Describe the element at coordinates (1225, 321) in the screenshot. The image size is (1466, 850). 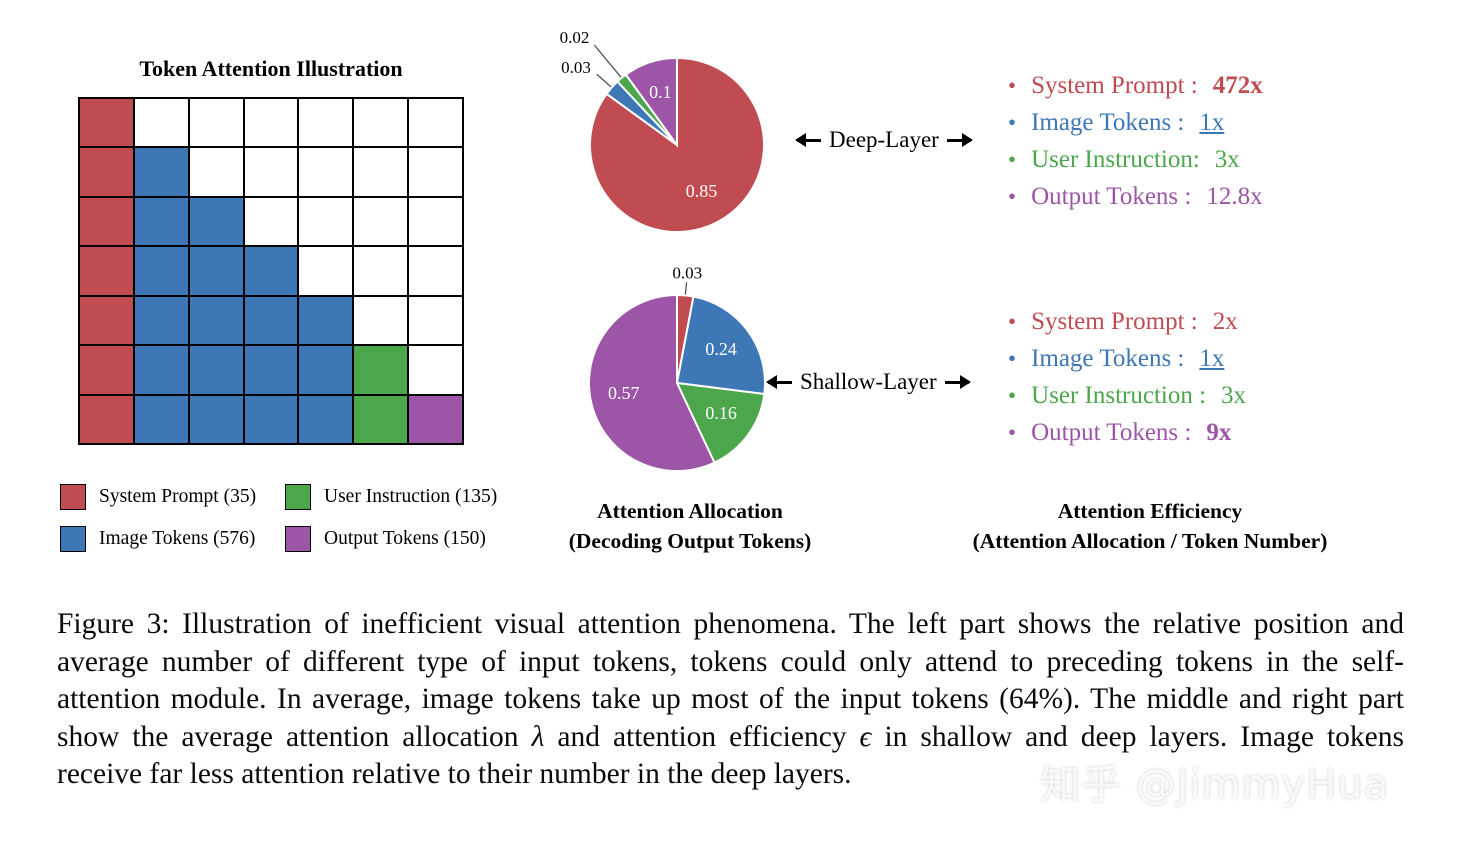
I see `efficiency-item-value: 2x` at that location.